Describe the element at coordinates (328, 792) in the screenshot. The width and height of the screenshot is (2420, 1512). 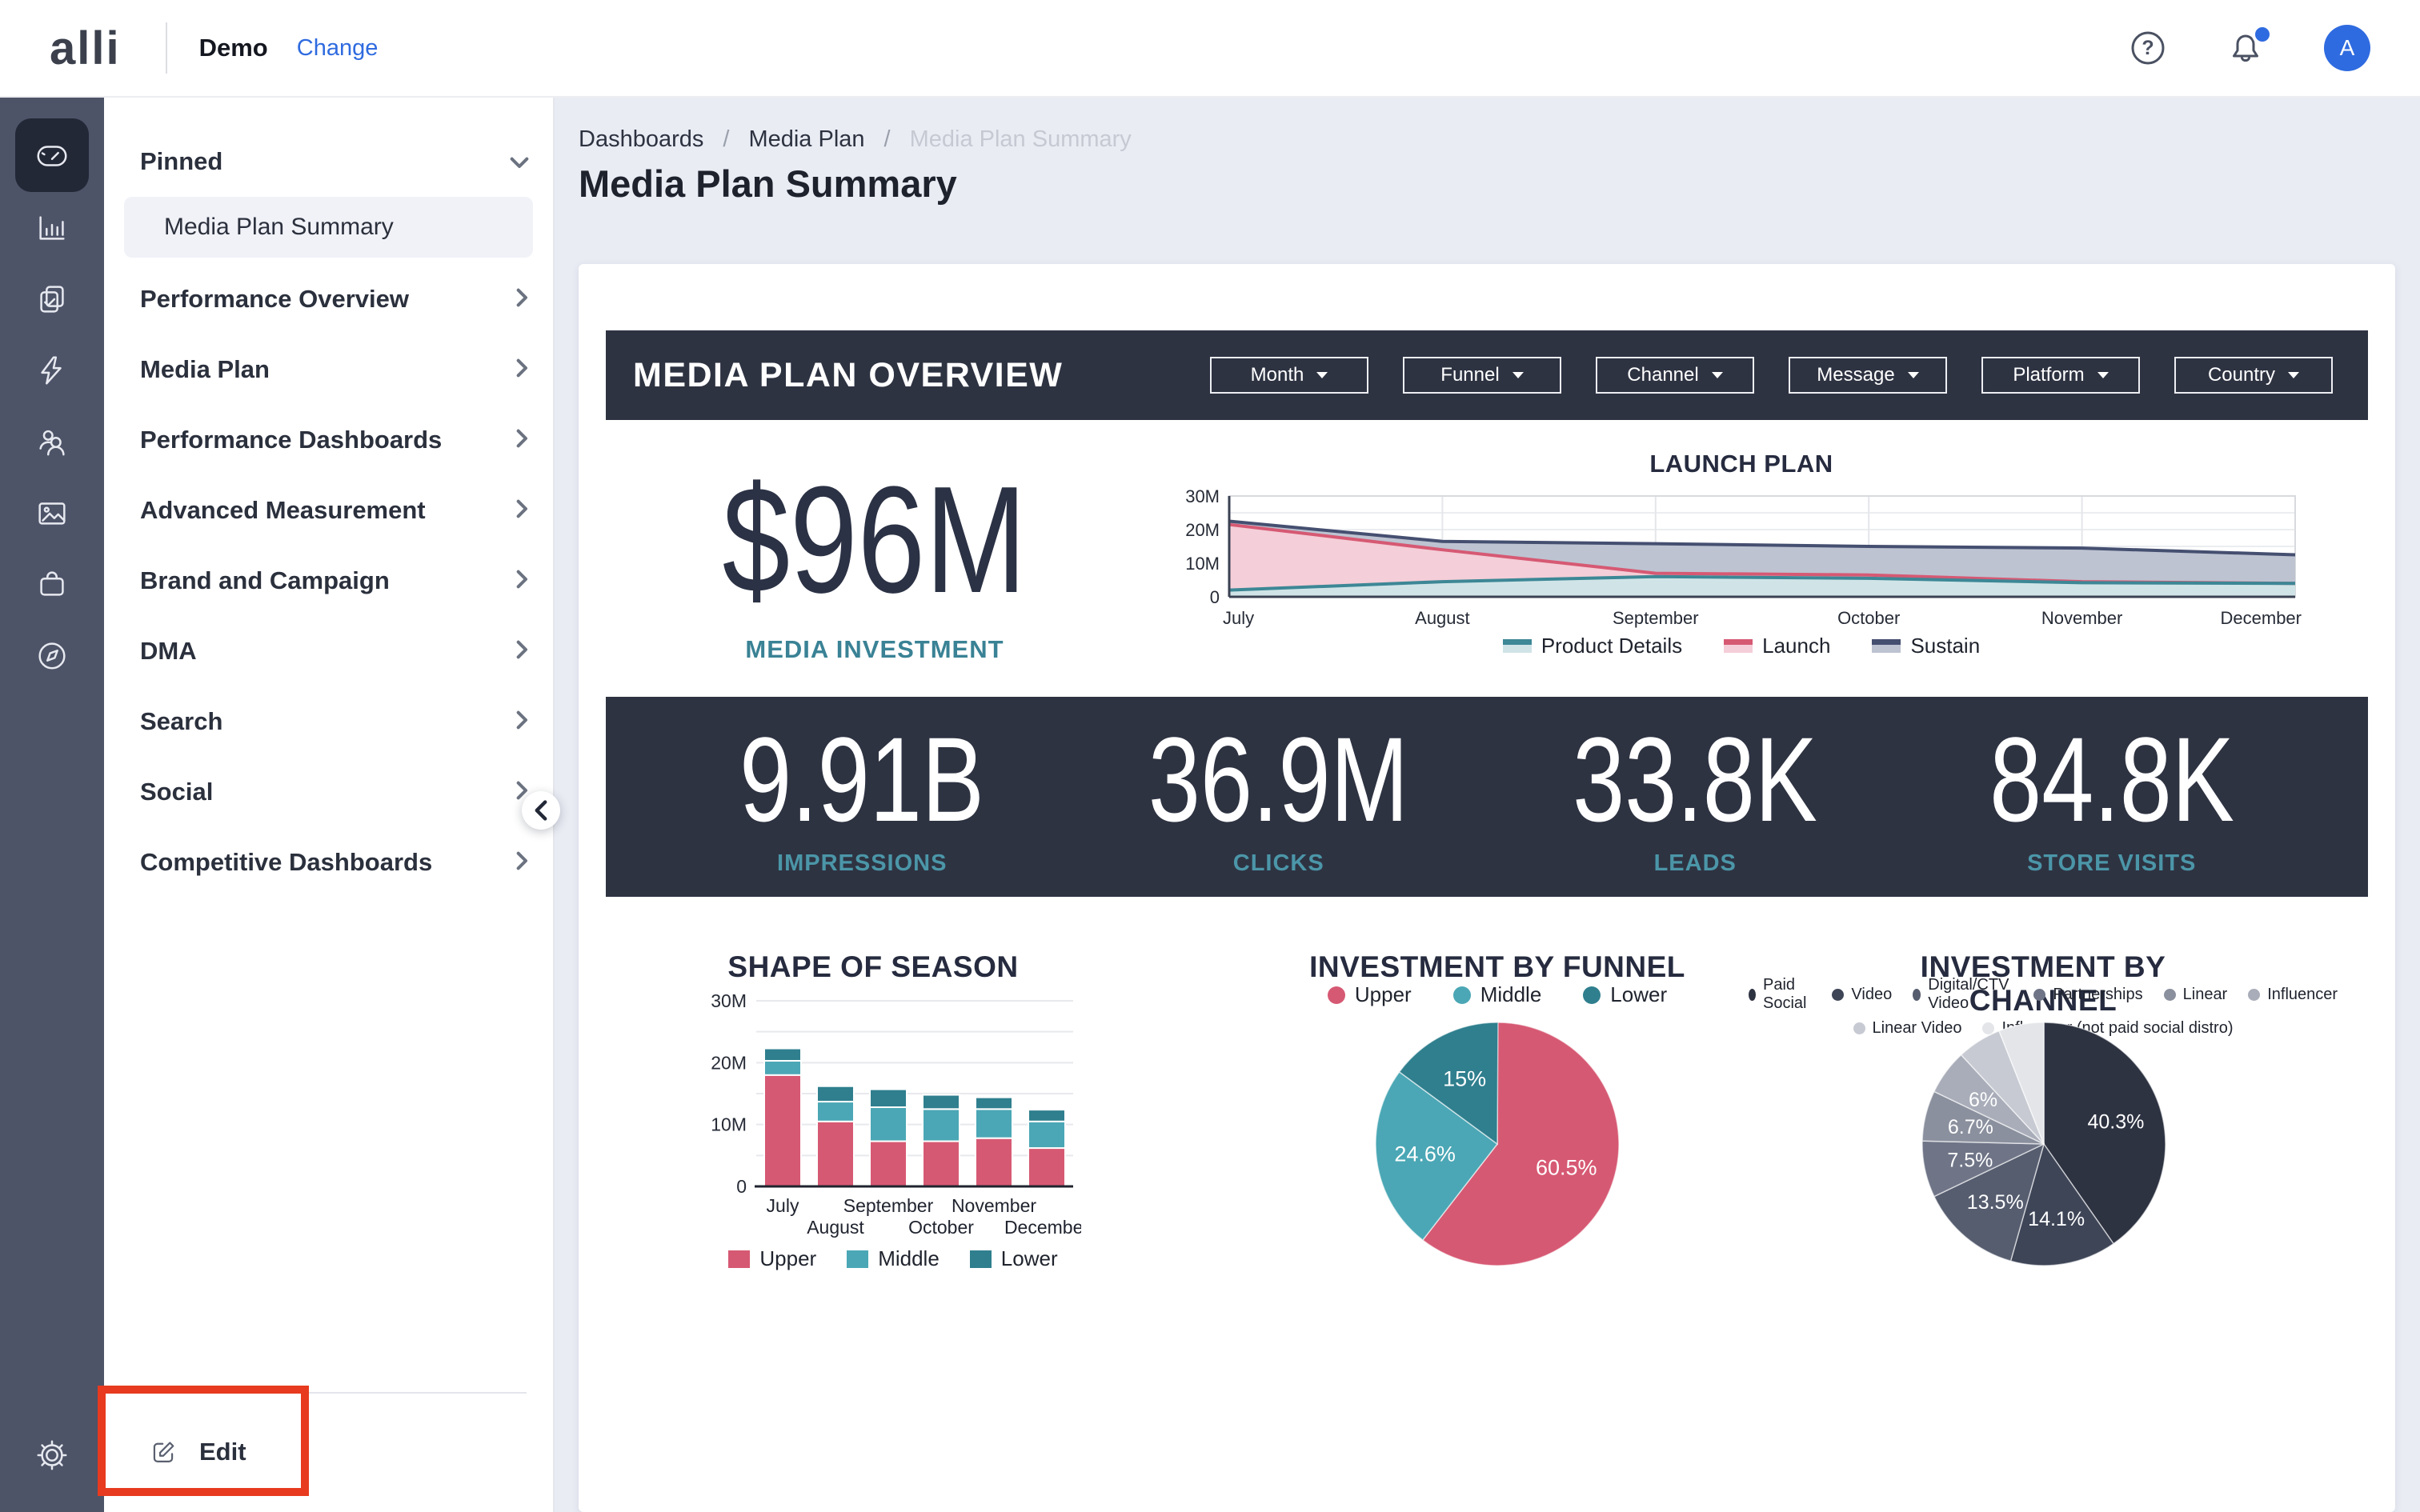
I see `sidebar-item-social: Social` at that location.